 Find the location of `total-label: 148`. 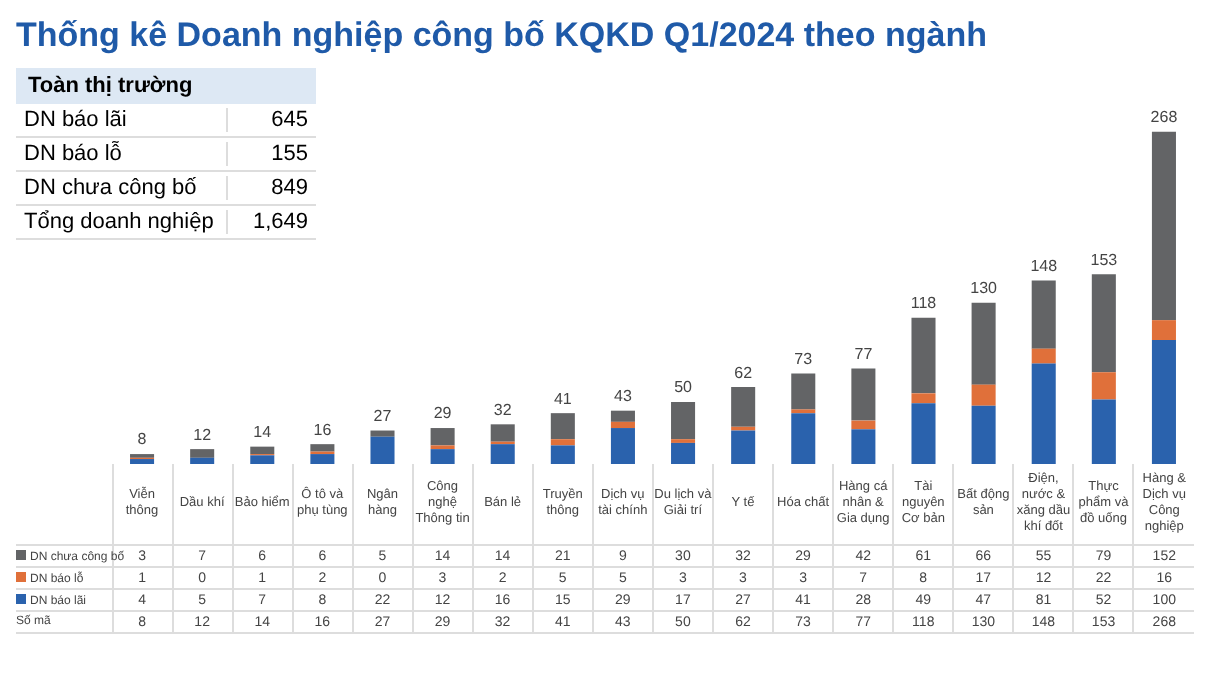

total-label: 148 is located at coordinates (1044, 265).